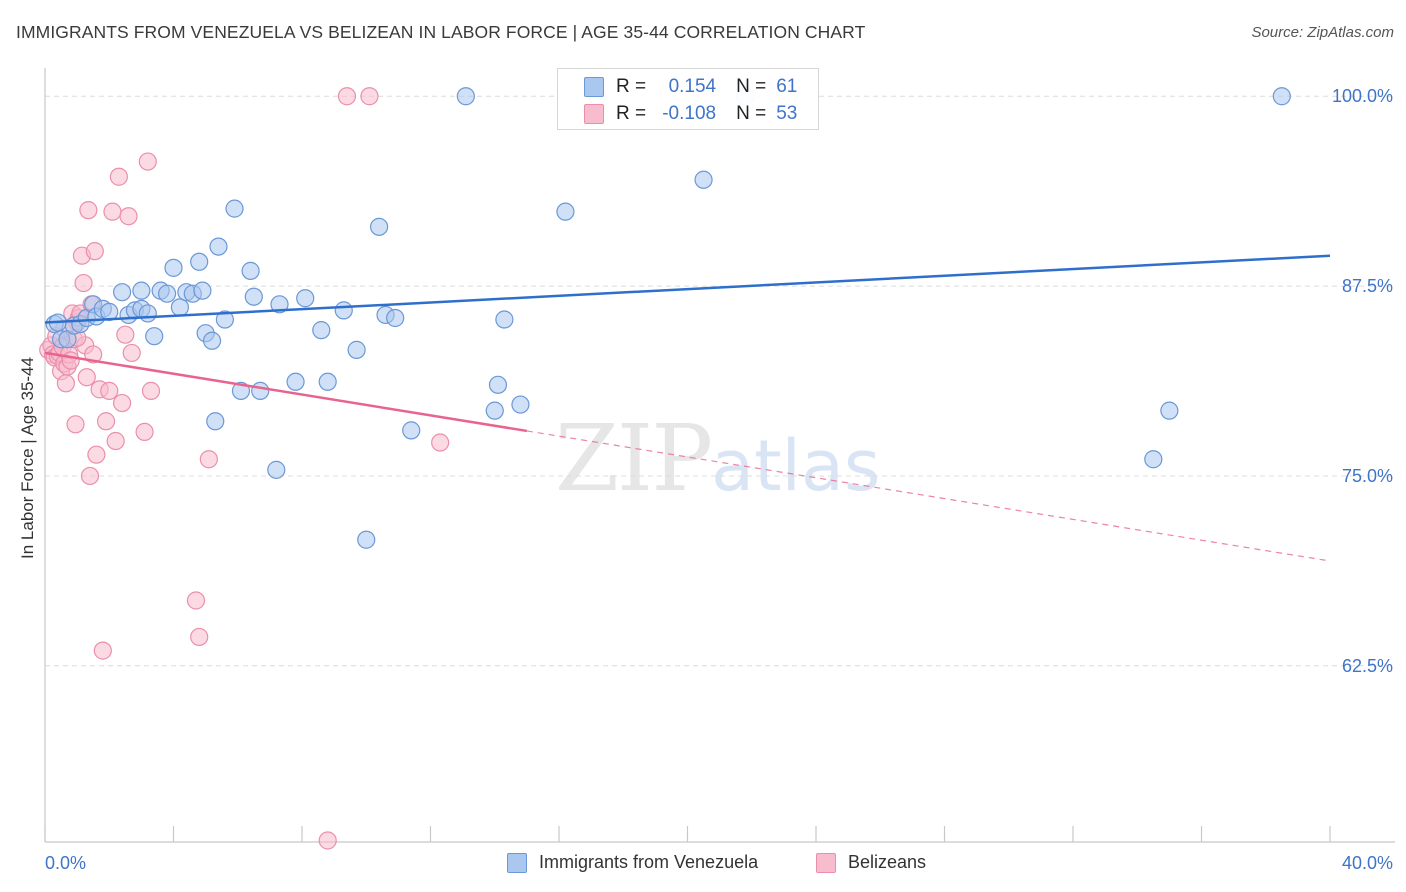  What do you see at coordinates (649, 862) in the screenshot?
I see `series-label-venezuela: Immigrants from Venezuela` at bounding box center [649, 862].